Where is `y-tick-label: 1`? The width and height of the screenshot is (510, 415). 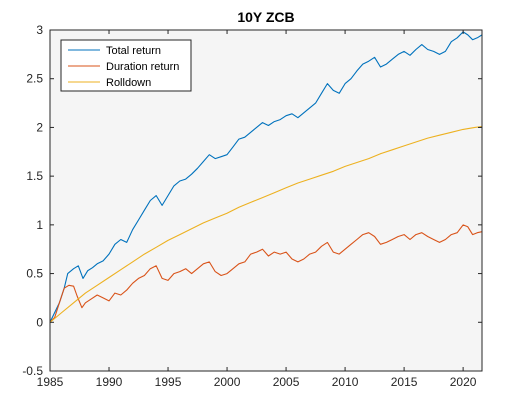
y-tick-label: 1 is located at coordinates (39, 225).